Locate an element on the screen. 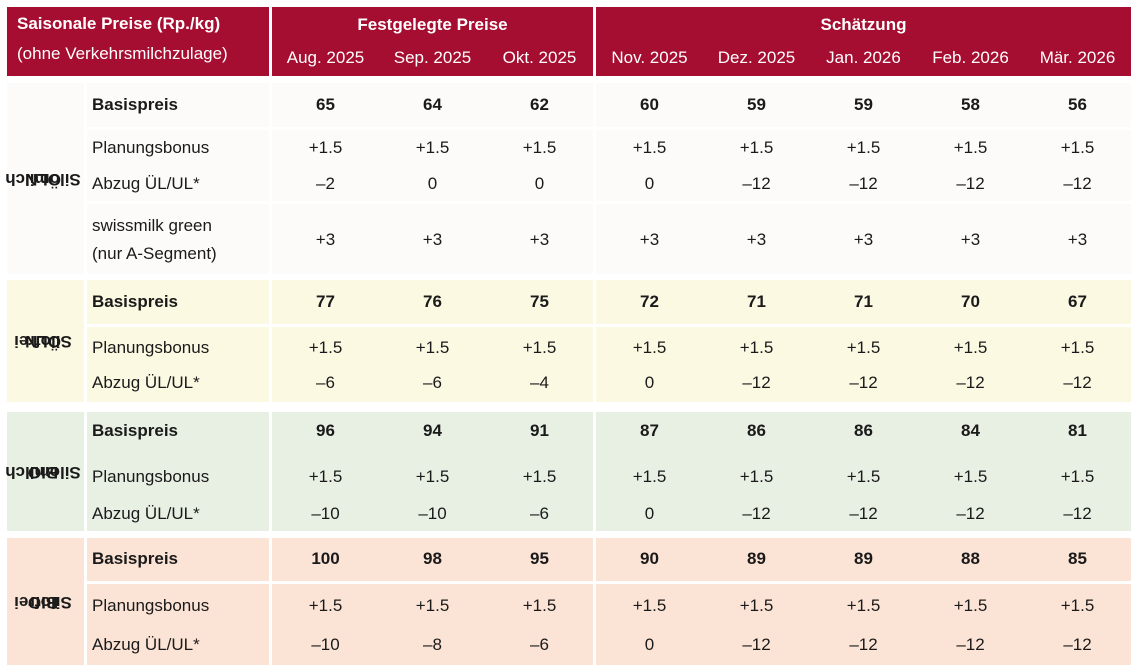 The image size is (1137, 672). value-cell: 84 is located at coordinates (970, 430).